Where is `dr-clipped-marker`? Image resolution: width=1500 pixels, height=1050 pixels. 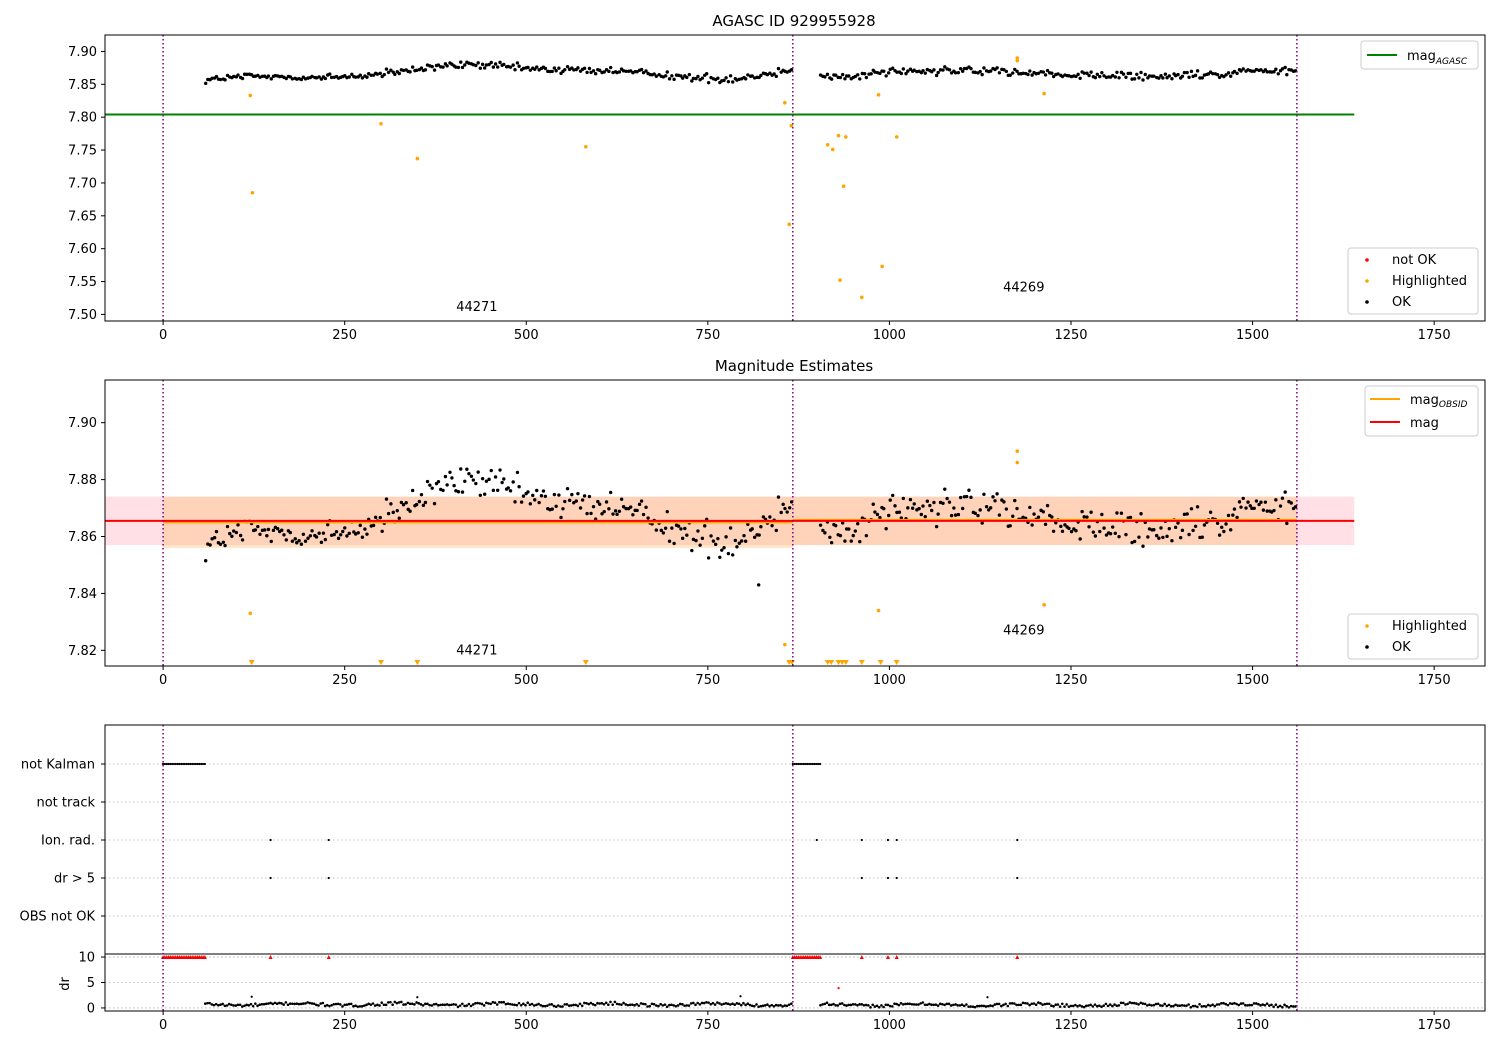 dr-clipped-marker is located at coordinates (328, 957).